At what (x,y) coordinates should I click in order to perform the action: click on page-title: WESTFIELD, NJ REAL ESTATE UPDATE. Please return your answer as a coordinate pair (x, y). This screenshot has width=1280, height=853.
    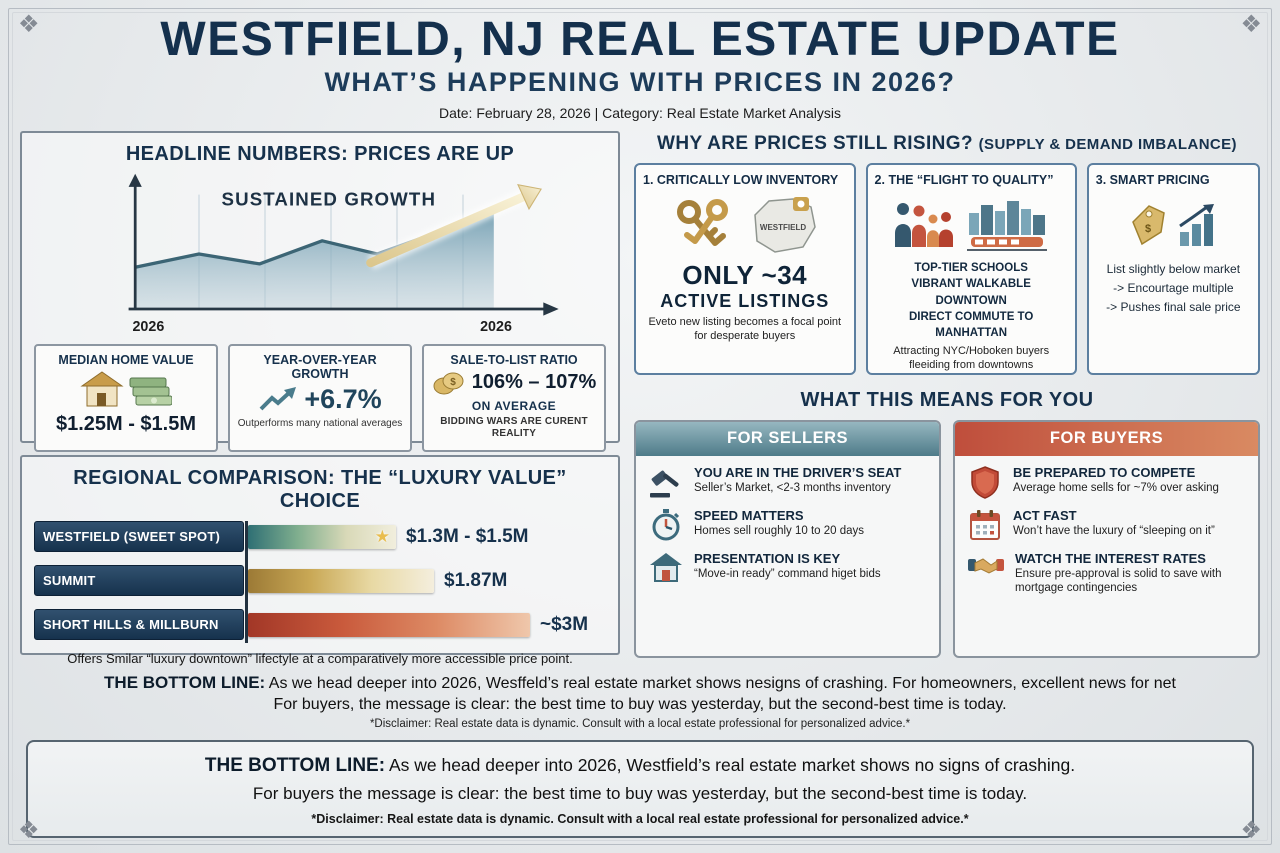
    Looking at the image, I should click on (640, 39).